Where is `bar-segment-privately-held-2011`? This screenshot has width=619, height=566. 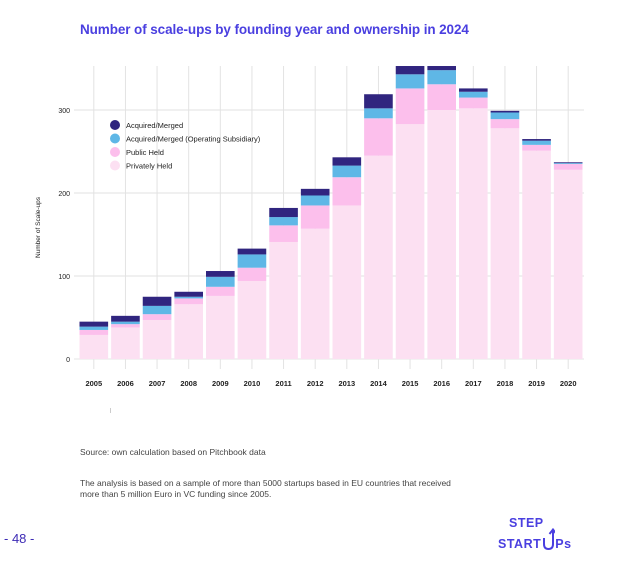 bar-segment-privately-held-2011 is located at coordinates (283, 300).